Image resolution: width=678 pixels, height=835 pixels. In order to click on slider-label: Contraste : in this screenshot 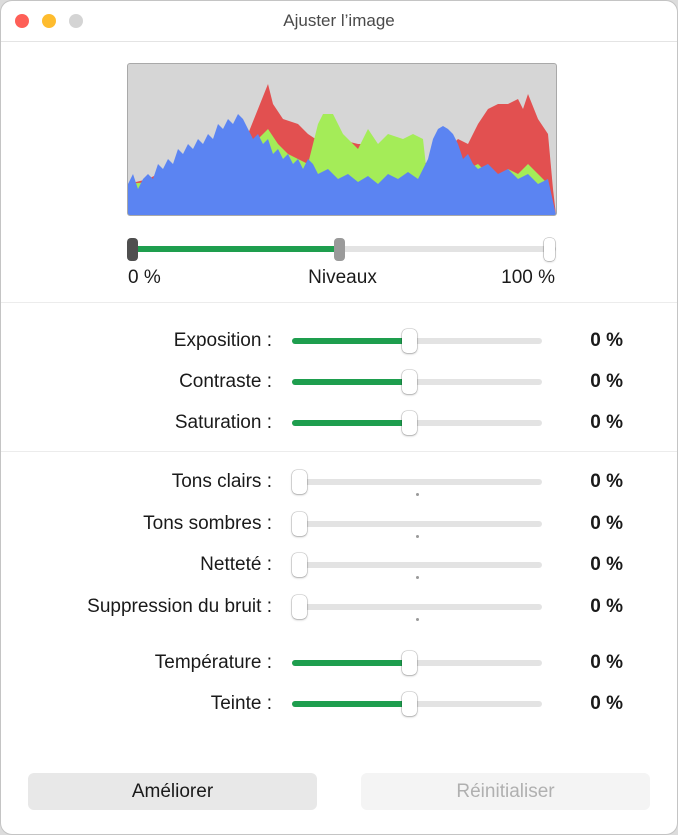, I will do `click(225, 381)`.